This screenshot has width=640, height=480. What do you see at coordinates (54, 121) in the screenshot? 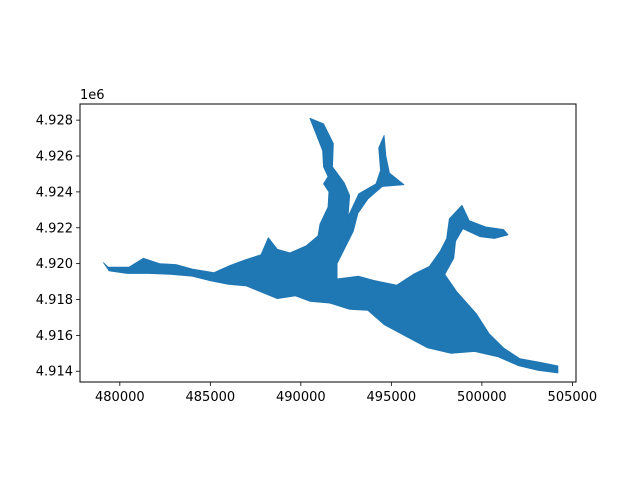
I see `y-tick-label: 4.928` at bounding box center [54, 121].